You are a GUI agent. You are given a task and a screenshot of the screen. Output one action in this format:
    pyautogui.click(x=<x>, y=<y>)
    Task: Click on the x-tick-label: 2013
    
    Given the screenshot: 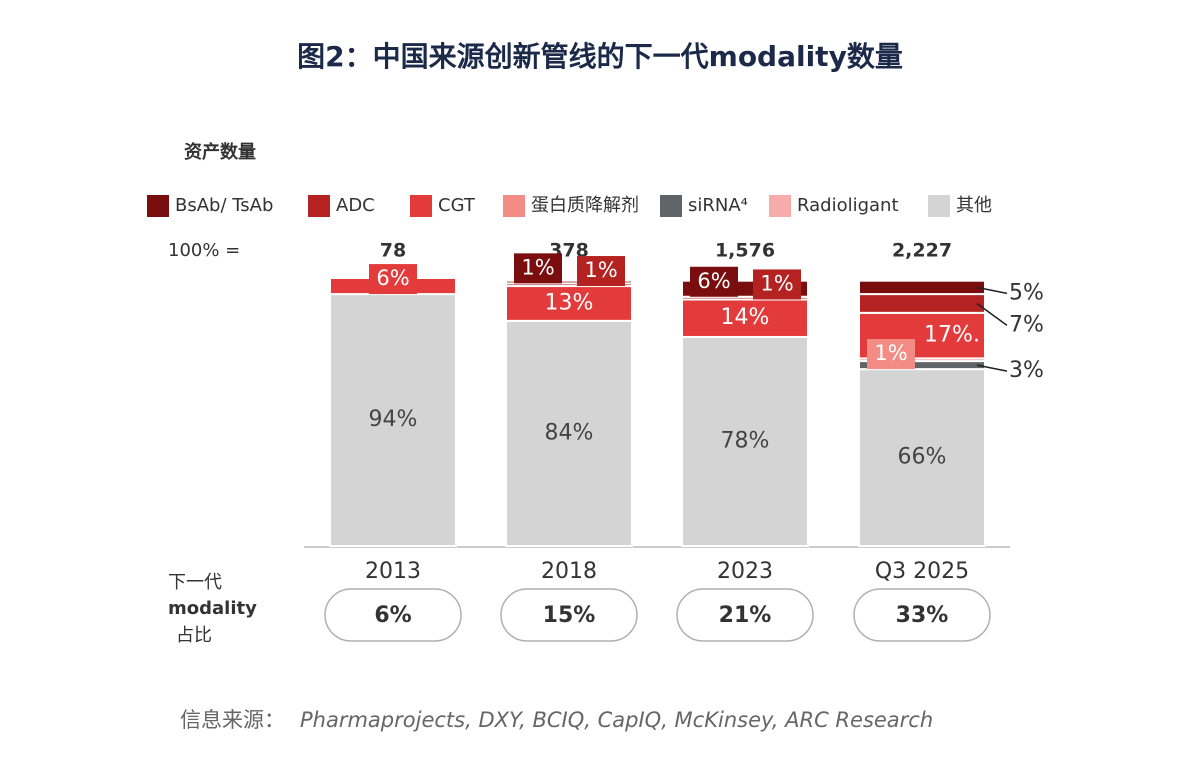 What is the action you would take?
    pyautogui.click(x=393, y=571)
    